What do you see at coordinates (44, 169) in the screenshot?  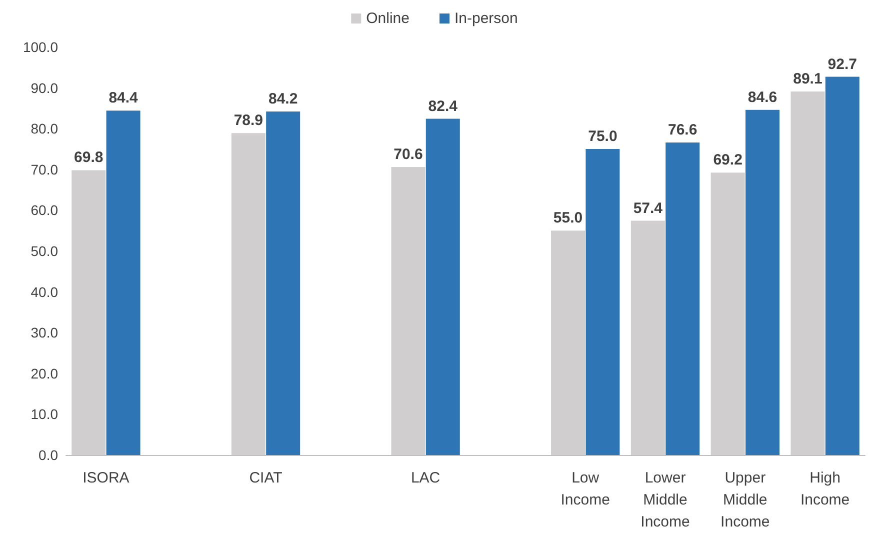 I see `y-tick-label: 70.0` at bounding box center [44, 169].